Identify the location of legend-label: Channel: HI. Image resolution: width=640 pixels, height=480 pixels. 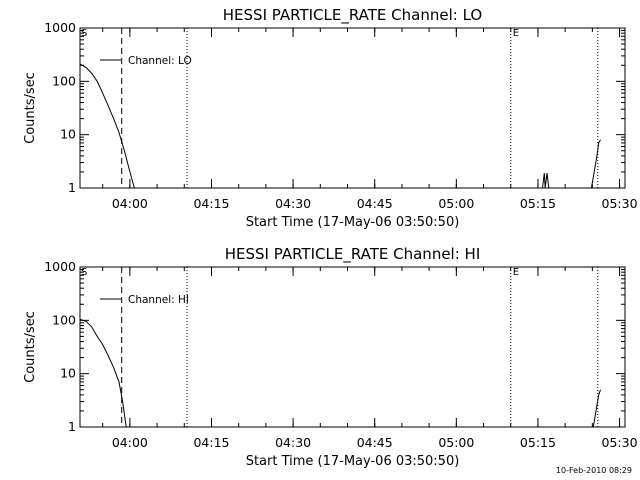
(158, 300).